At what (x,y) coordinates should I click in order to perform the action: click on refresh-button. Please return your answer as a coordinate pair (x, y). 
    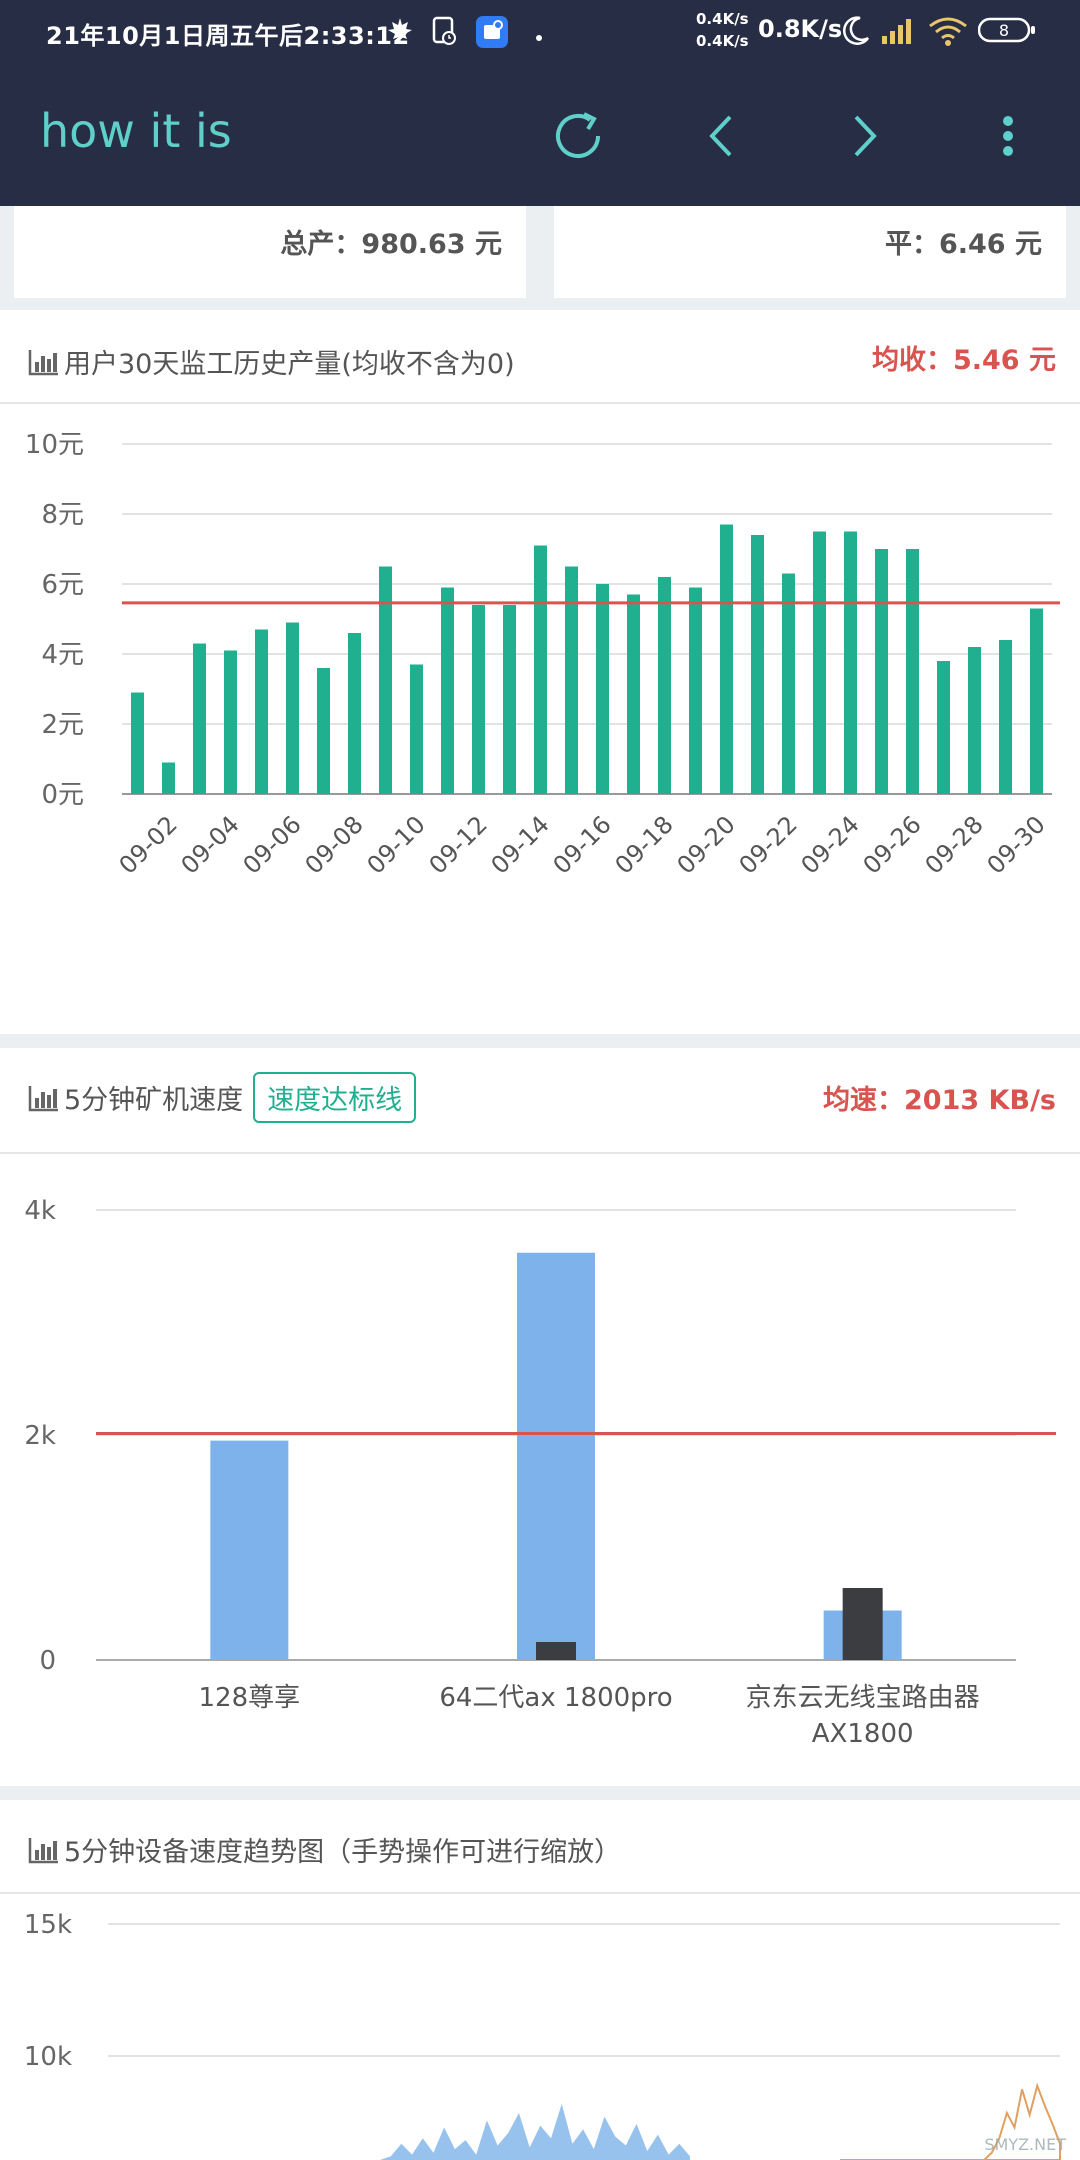
    Looking at the image, I should click on (578, 136).